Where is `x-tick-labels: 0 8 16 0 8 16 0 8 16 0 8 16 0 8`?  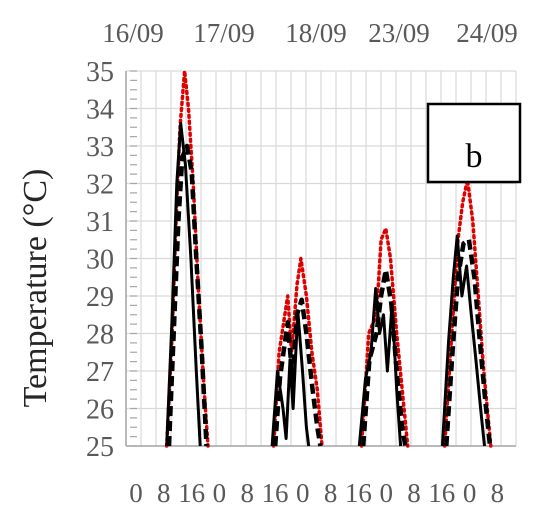 x-tick-labels: 0 8 16 0 8 16 0 8 16 0 8 16 0 8 is located at coordinates (316, 493).